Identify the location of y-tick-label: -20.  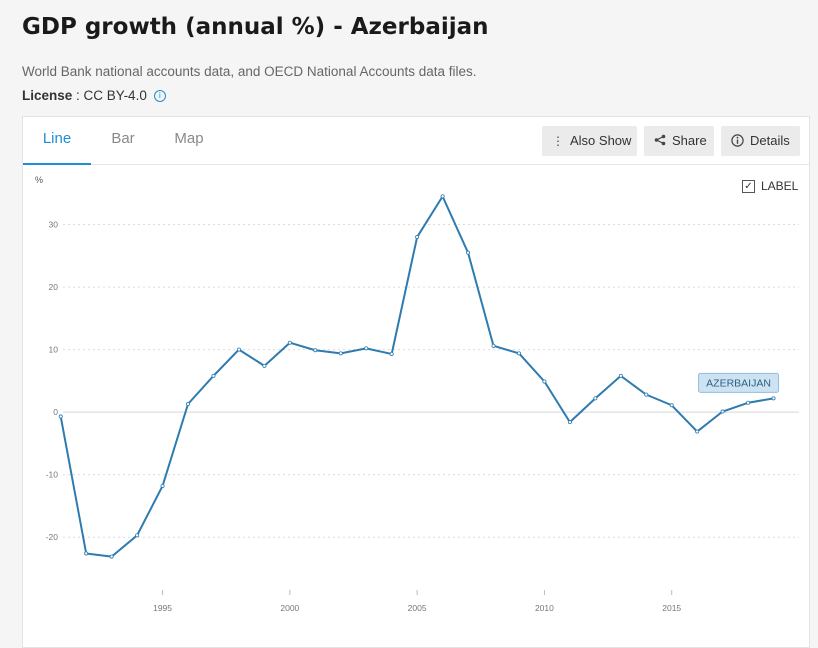
(52, 537).